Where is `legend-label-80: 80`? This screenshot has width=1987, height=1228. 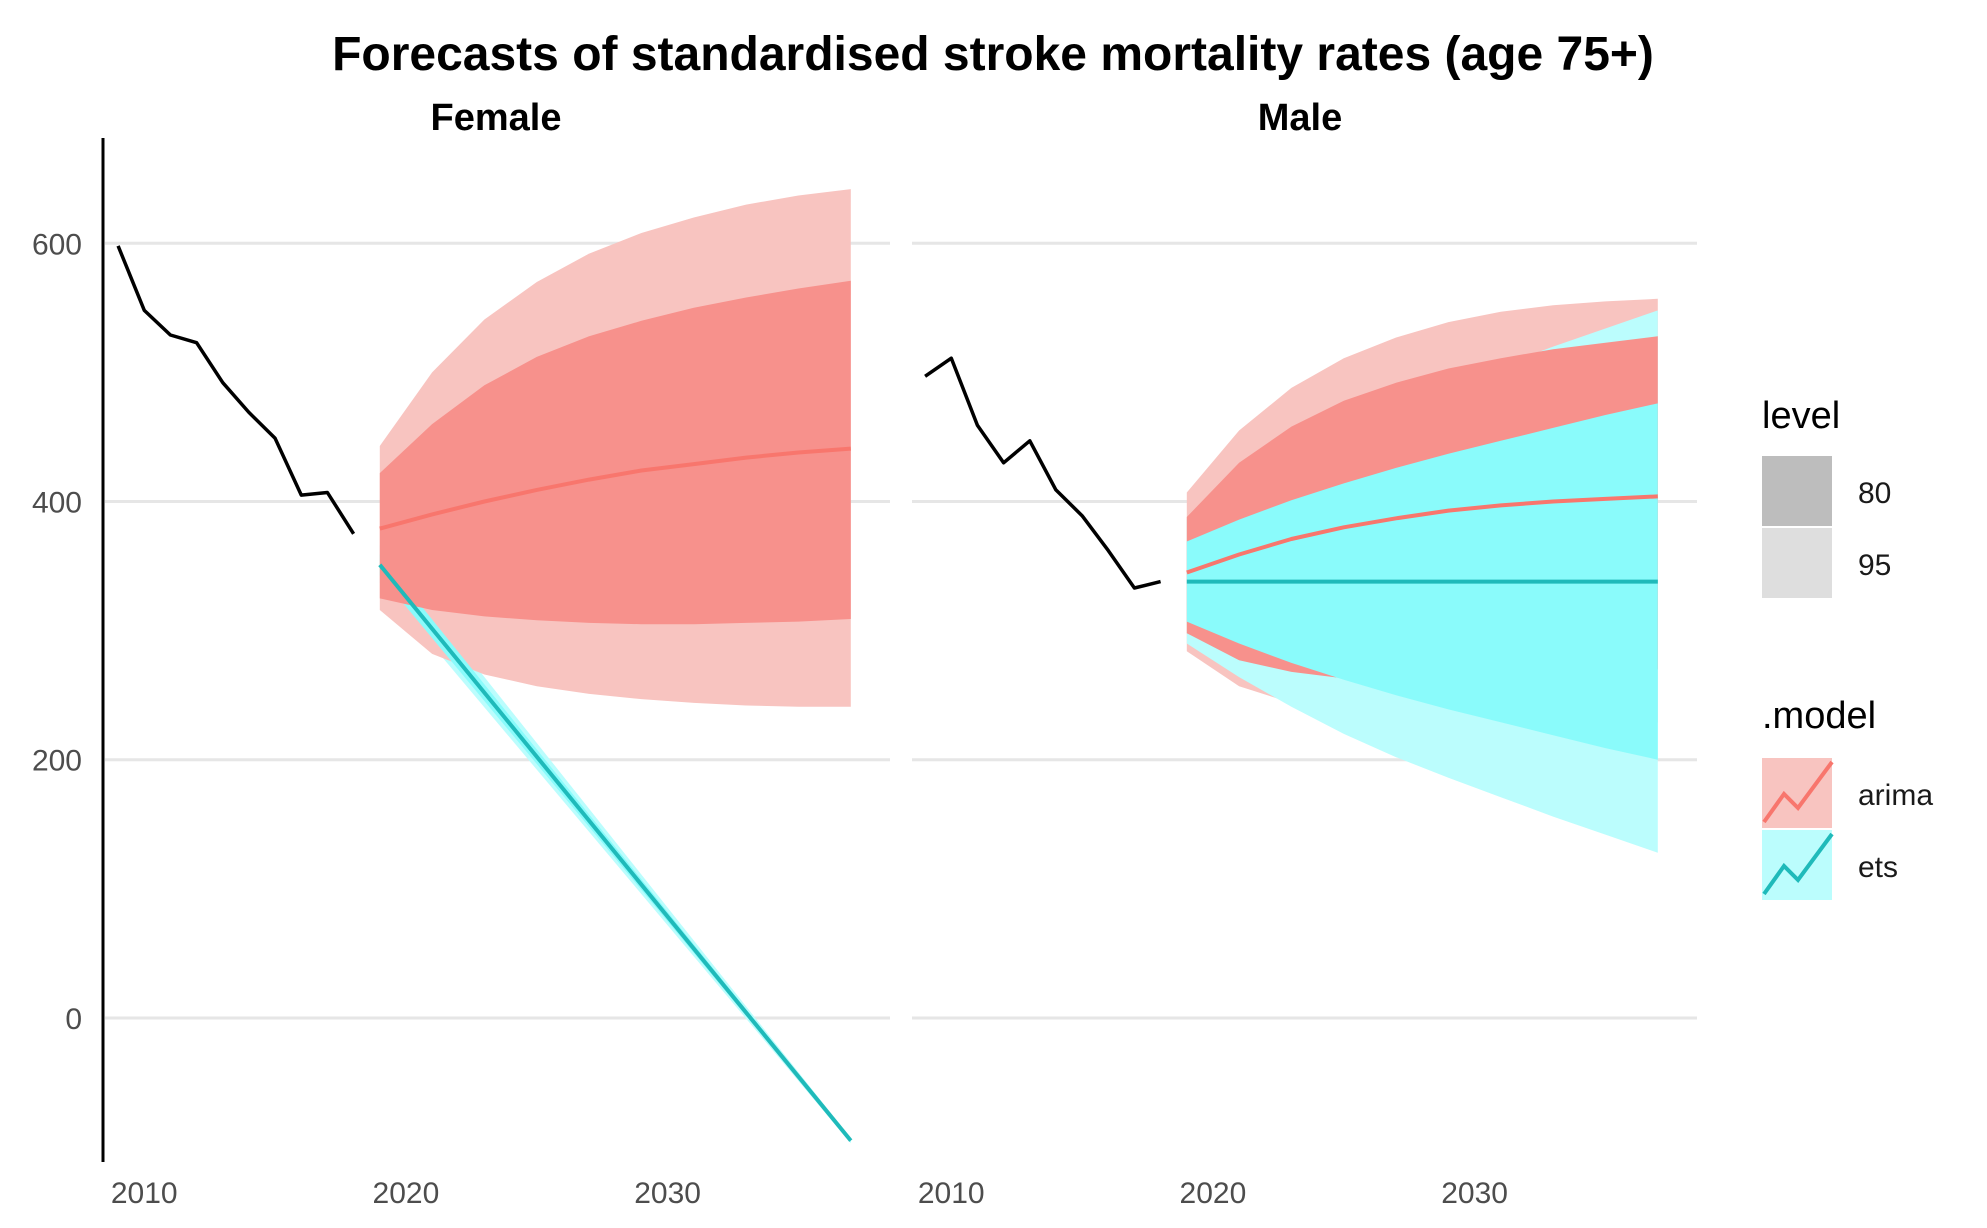 legend-label-80: 80 is located at coordinates (1874, 493).